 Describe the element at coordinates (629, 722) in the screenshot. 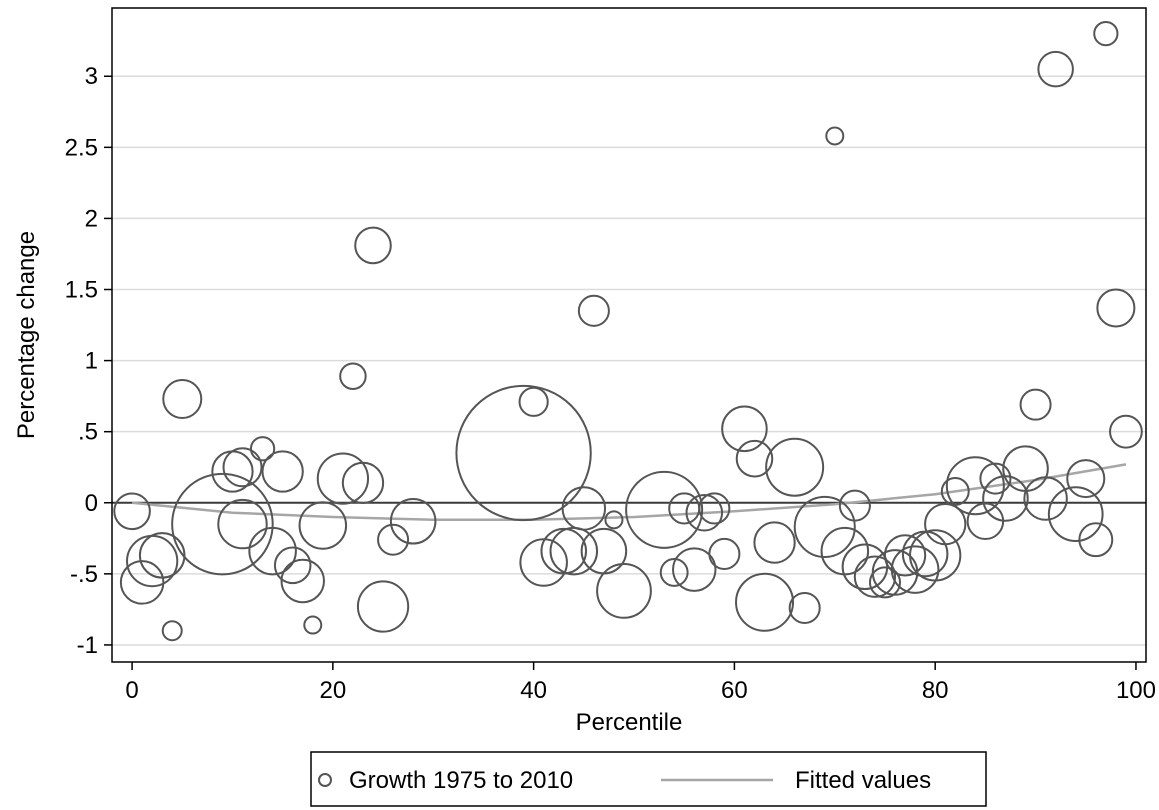

I see `x-axis-label: Percentile` at that location.